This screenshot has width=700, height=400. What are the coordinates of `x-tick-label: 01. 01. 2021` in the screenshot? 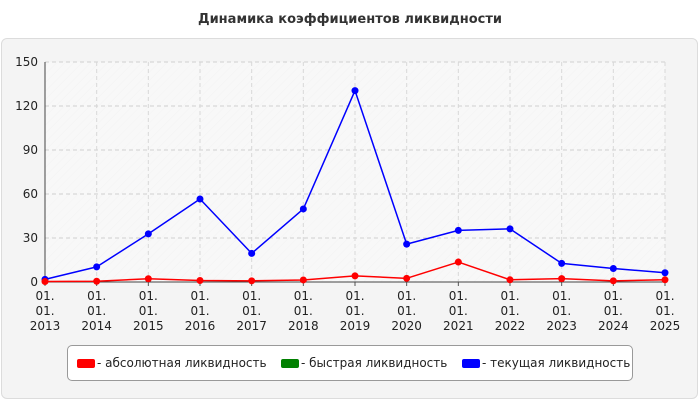 It's located at (458, 311).